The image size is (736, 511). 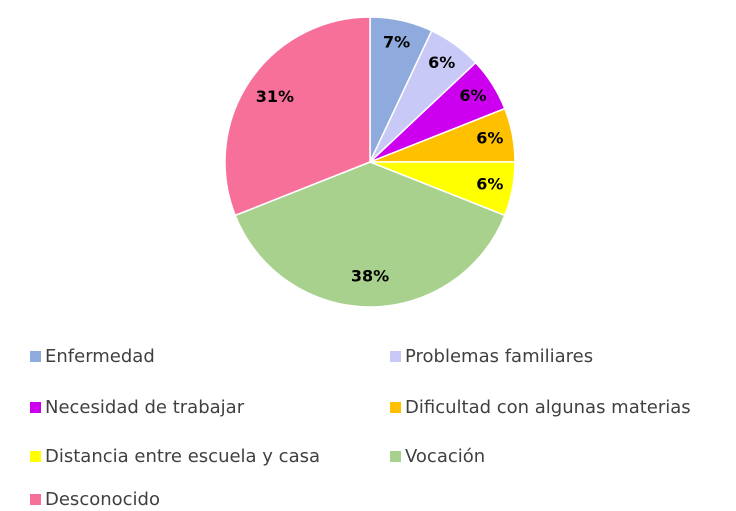 What do you see at coordinates (445, 456) in the screenshot?
I see `legend-label: Vocación` at bounding box center [445, 456].